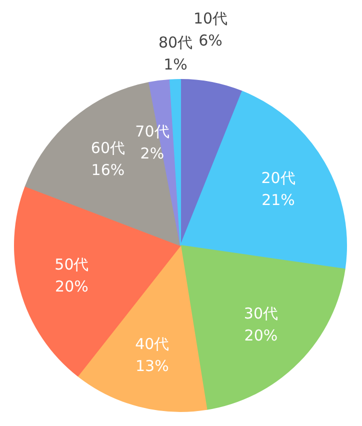  I want to click on slice-label: 10代, so click(210, 19).